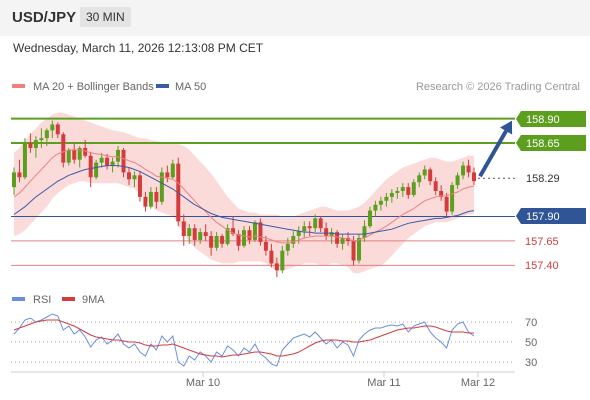 This screenshot has width=590, height=400. Describe the element at coordinates (58, 300) in the screenshot. I see `rsi-legend: RSI 9MA` at that location.